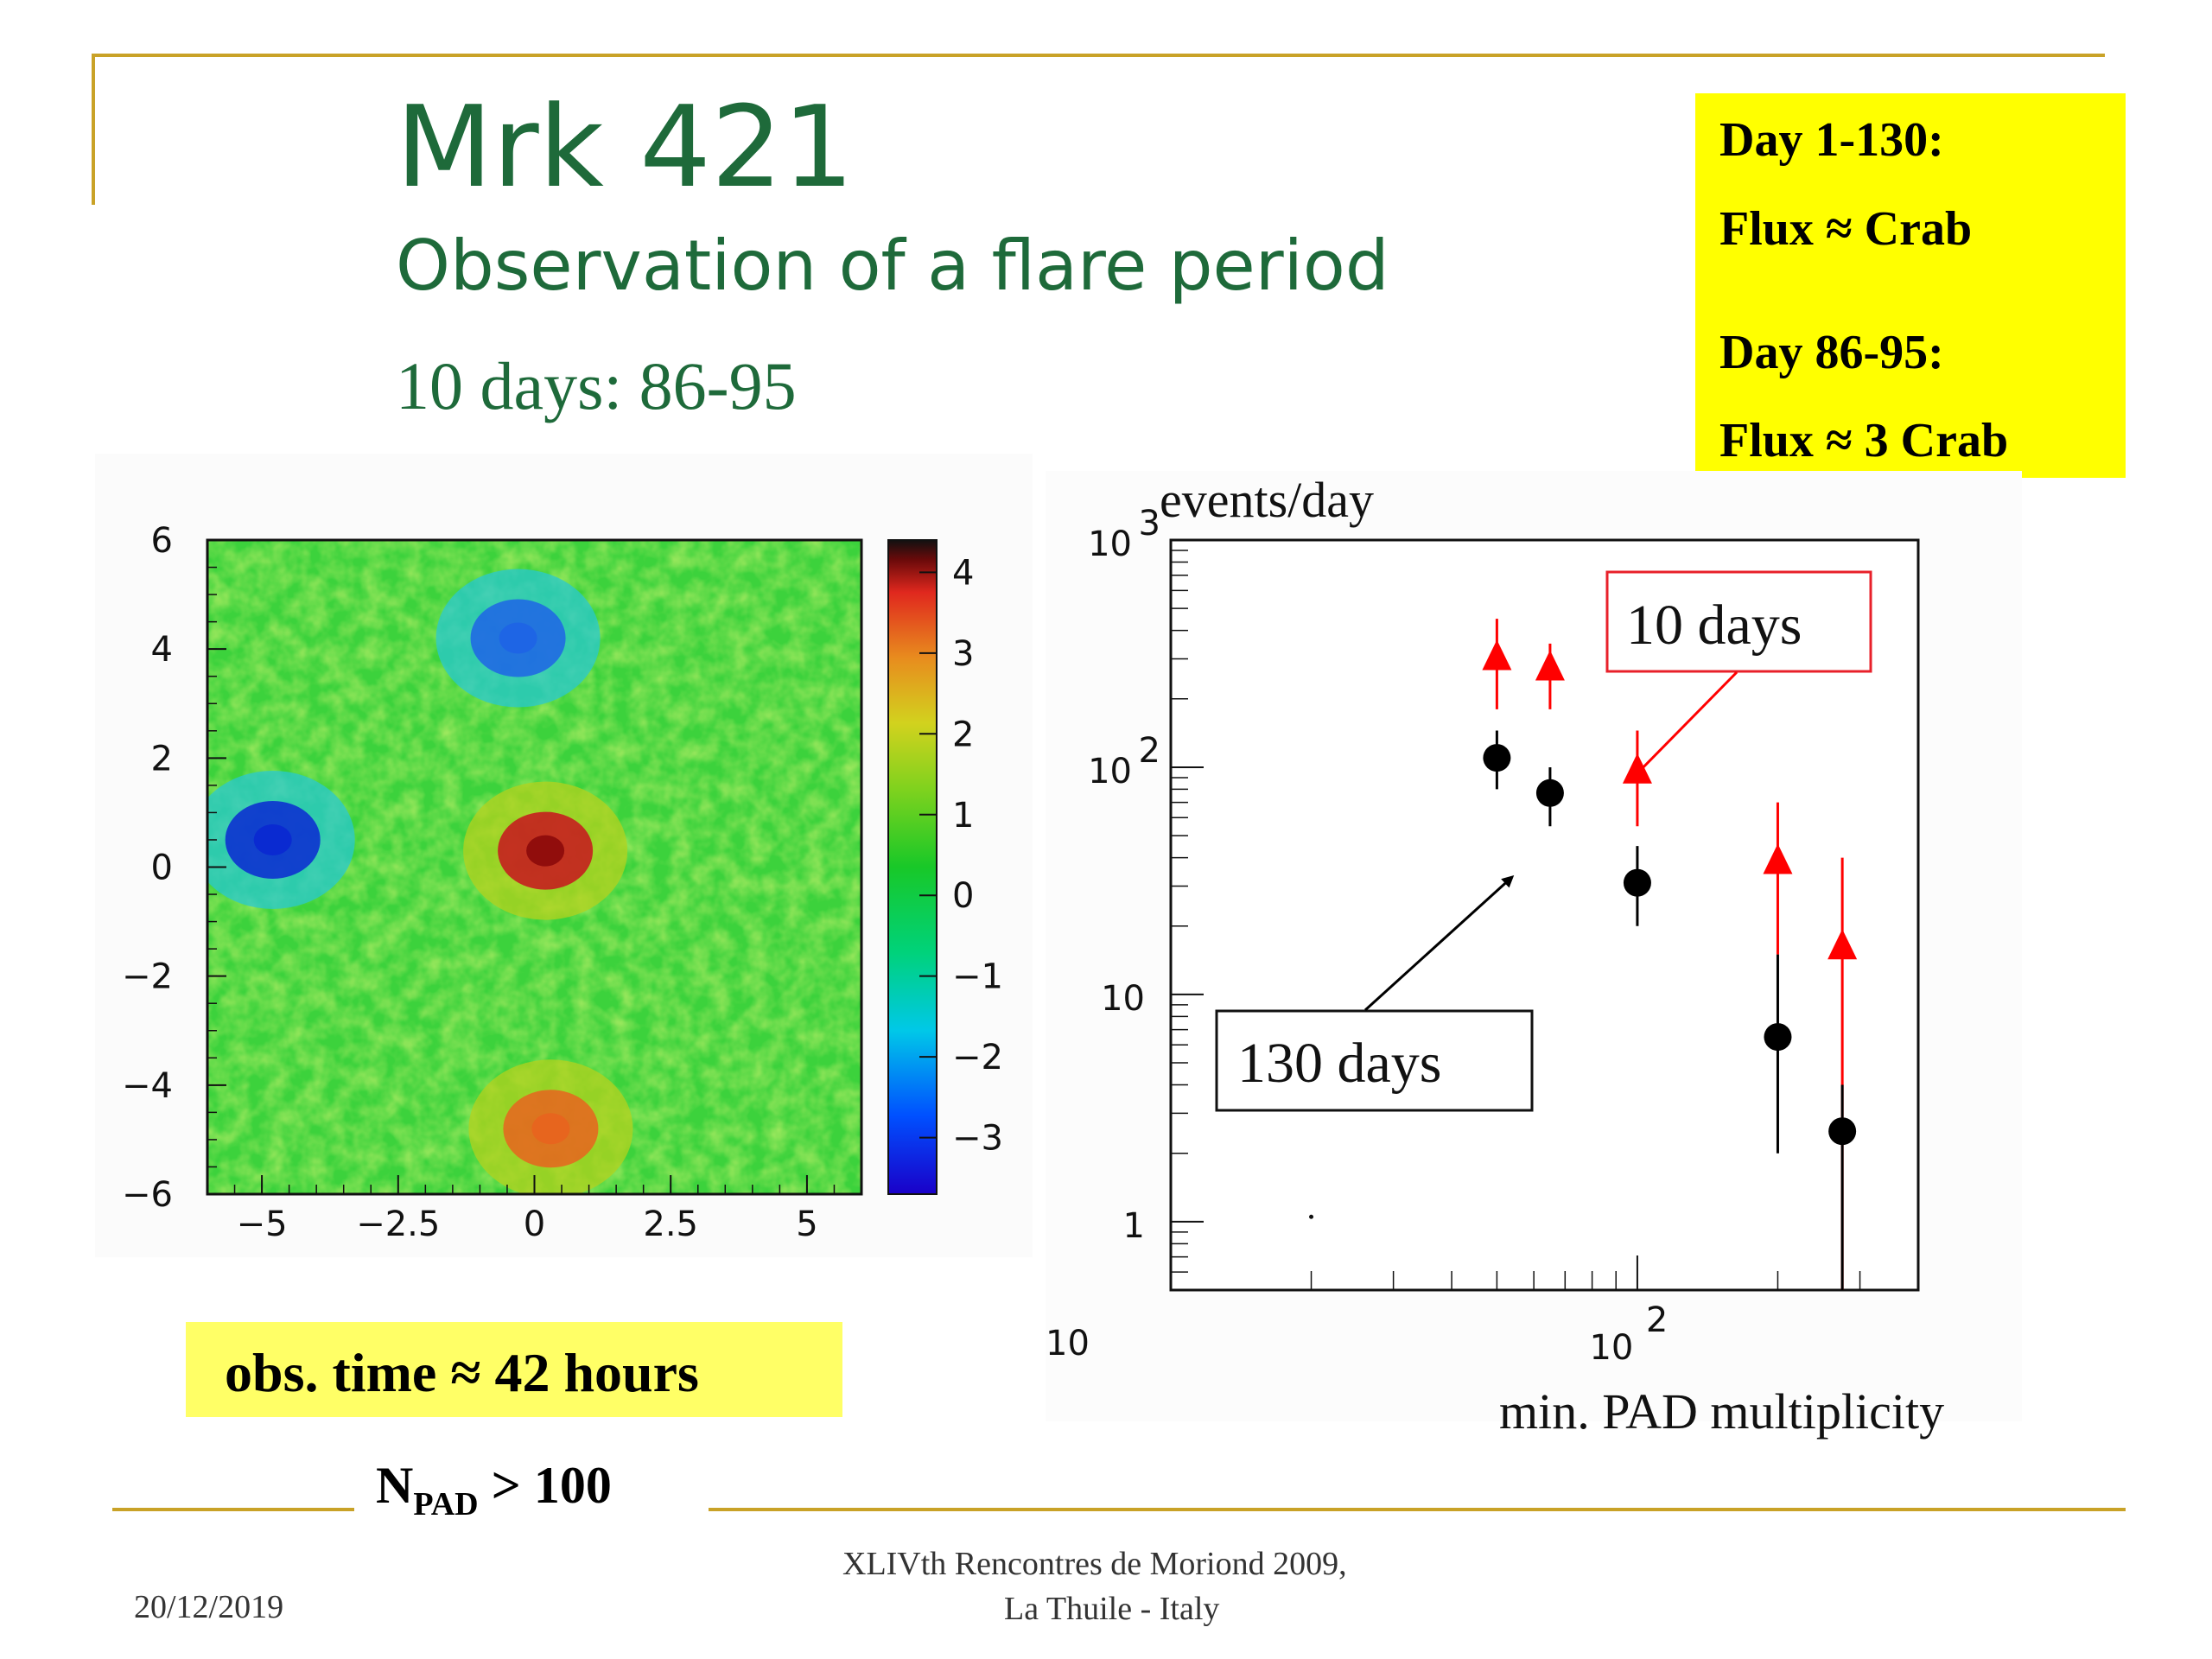  Describe the element at coordinates (162, 541) in the screenshot. I see `heatmap-y-tick-label: 6` at that location.